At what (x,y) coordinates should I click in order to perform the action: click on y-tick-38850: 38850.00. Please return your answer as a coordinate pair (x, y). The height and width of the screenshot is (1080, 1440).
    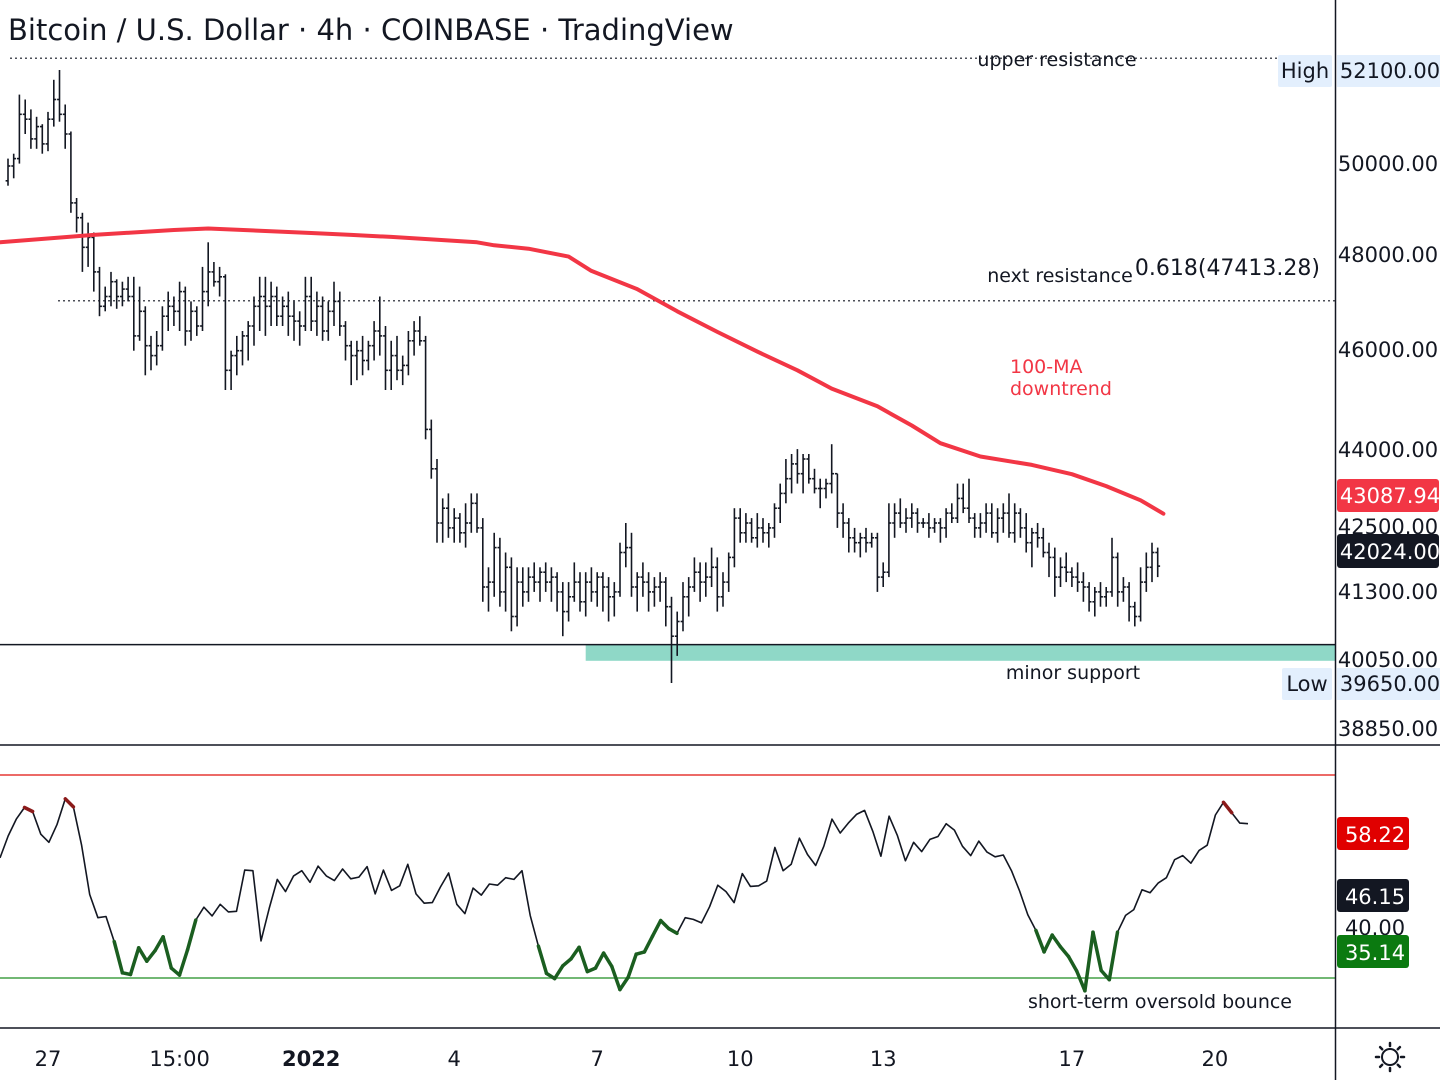
    Looking at the image, I should click on (1388, 729).